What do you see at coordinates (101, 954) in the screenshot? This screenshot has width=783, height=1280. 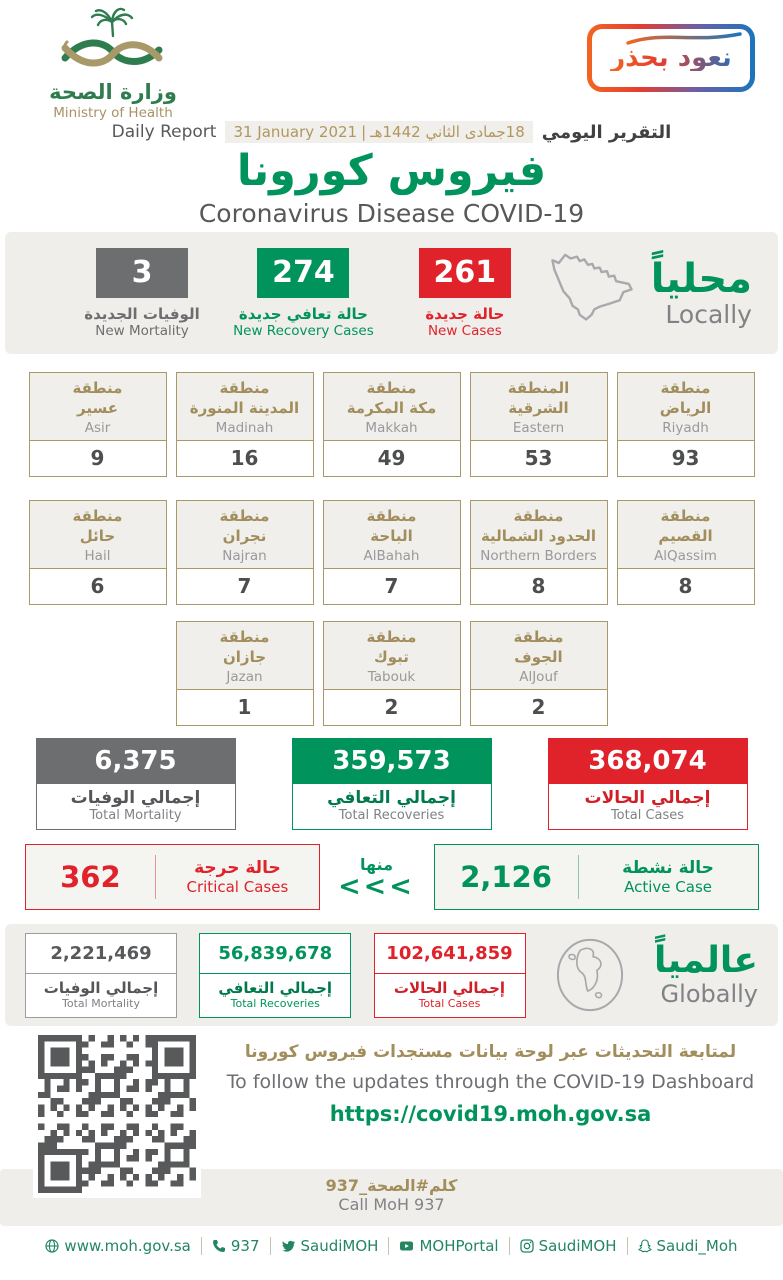 I see `global-mortality-value: 2,221,469` at bounding box center [101, 954].